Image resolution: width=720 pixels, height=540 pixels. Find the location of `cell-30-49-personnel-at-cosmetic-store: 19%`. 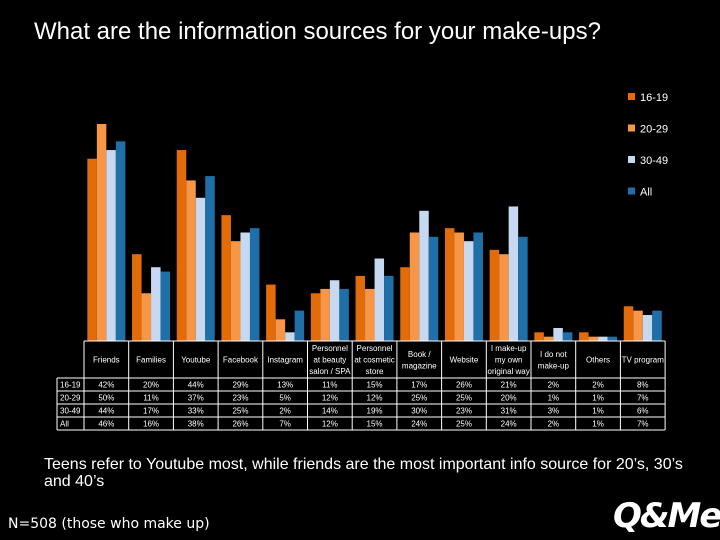

cell-30-49-personnel-at-cosmetic-store: 19% is located at coordinates (375, 411).